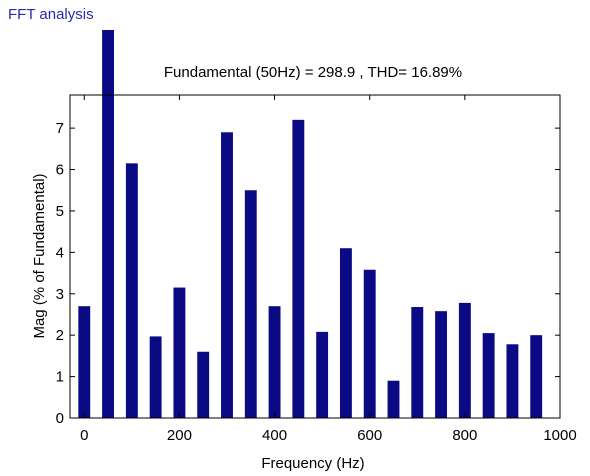 The width and height of the screenshot is (590, 476). Describe the element at coordinates (60, 170) in the screenshot. I see `y-tick-label: 6` at that location.